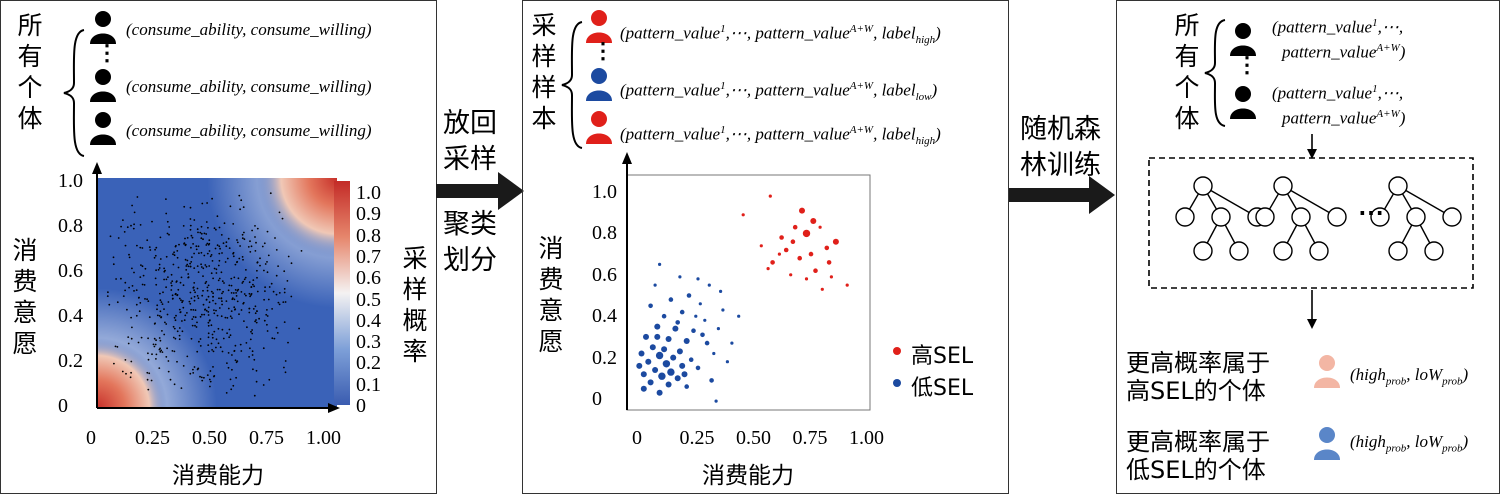  What do you see at coordinates (480, 191) in the screenshot?
I see `arrow1` at bounding box center [480, 191].